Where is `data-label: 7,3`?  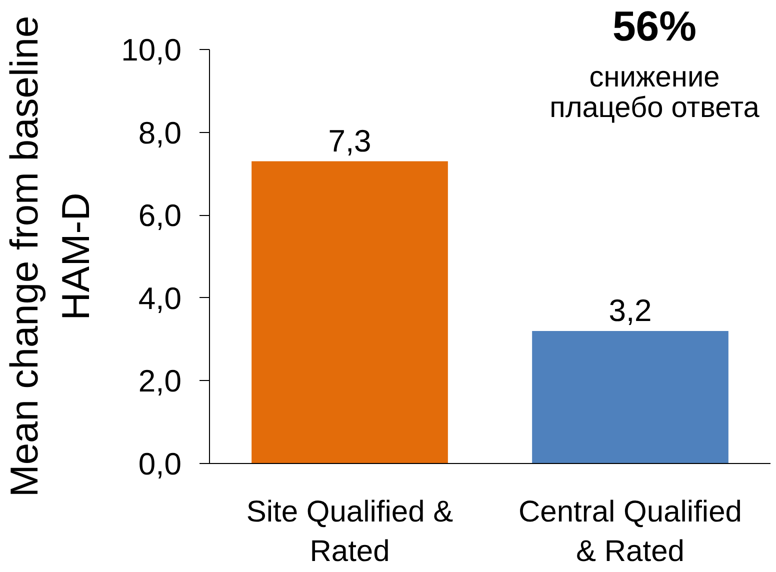 data-label: 7,3 is located at coordinates (350, 140).